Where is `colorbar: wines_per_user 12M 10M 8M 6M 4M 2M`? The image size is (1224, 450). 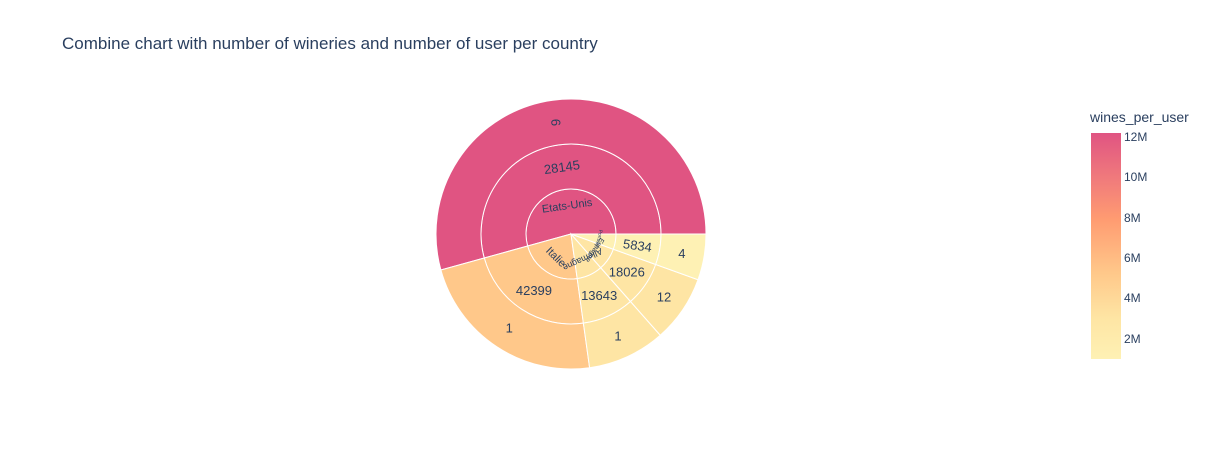
colorbar: wines_per_user 12M 10M 8M 6M 4M 2M is located at coordinates (1145, 235).